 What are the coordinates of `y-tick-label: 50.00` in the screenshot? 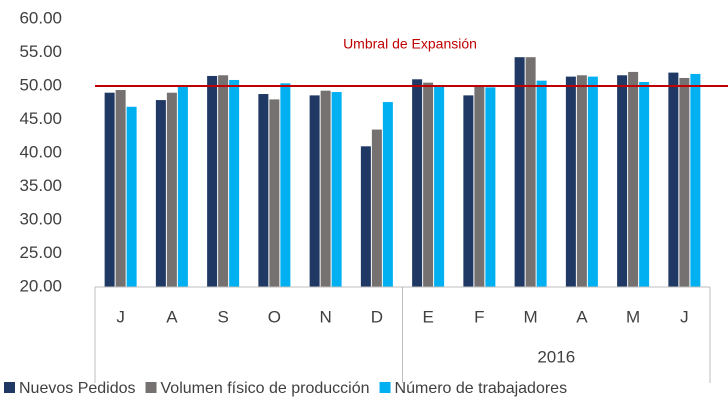 It's located at (40, 84).